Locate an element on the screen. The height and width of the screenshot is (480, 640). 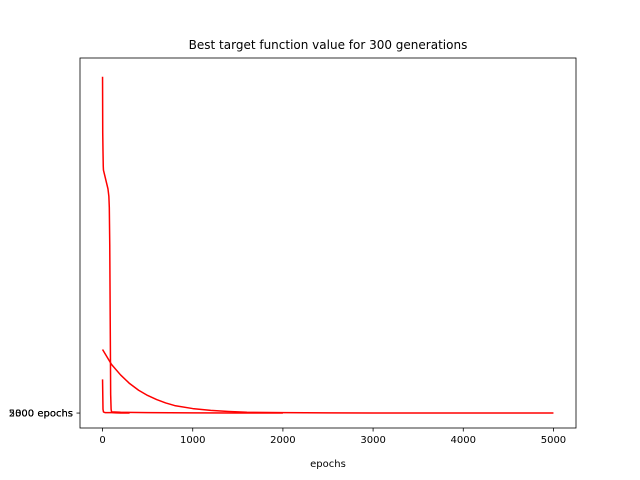
x-axis: 0 1000 2000 3000 4000 5000 is located at coordinates (332, 437).